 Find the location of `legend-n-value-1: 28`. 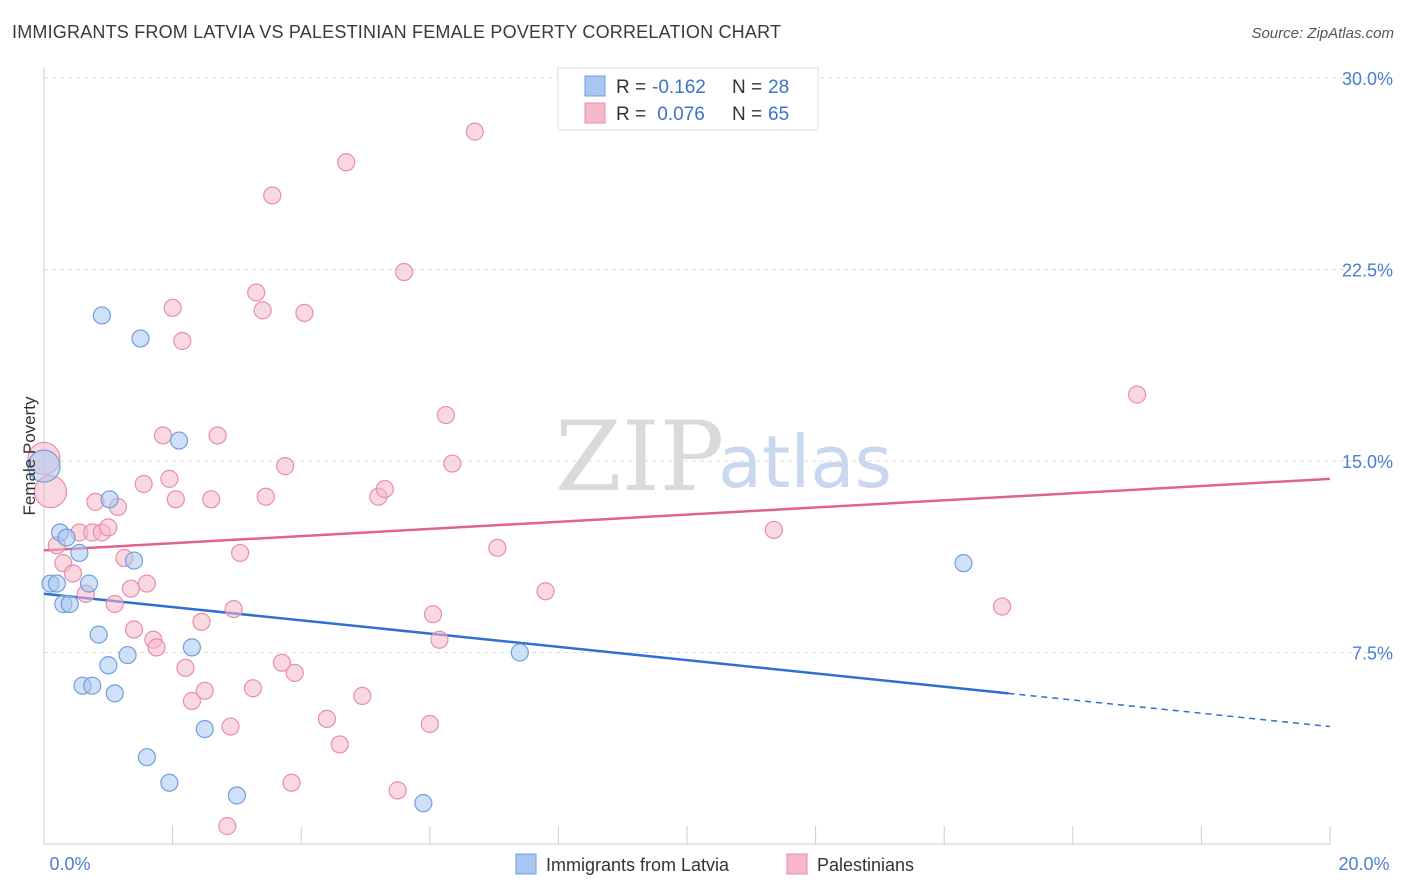

legend-n-value-1: 28 is located at coordinates (778, 87).